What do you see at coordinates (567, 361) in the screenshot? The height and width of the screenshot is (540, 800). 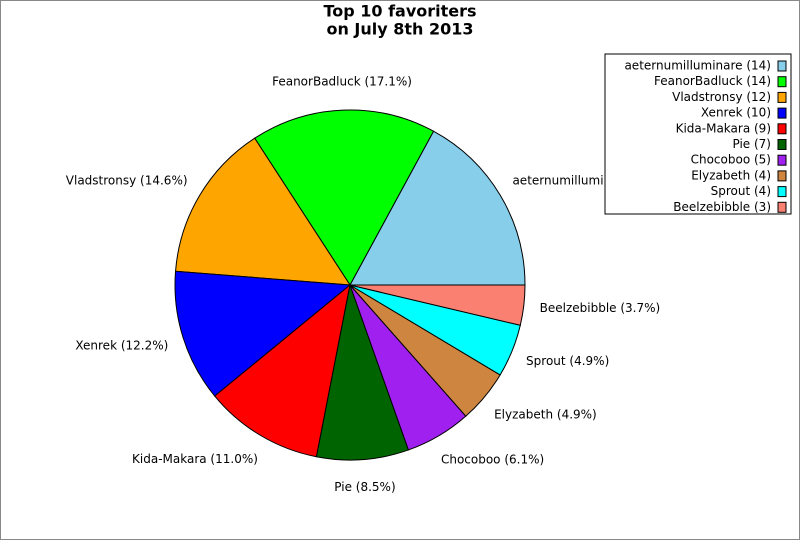 I see `slice-label: Sprout (4.9%)` at bounding box center [567, 361].